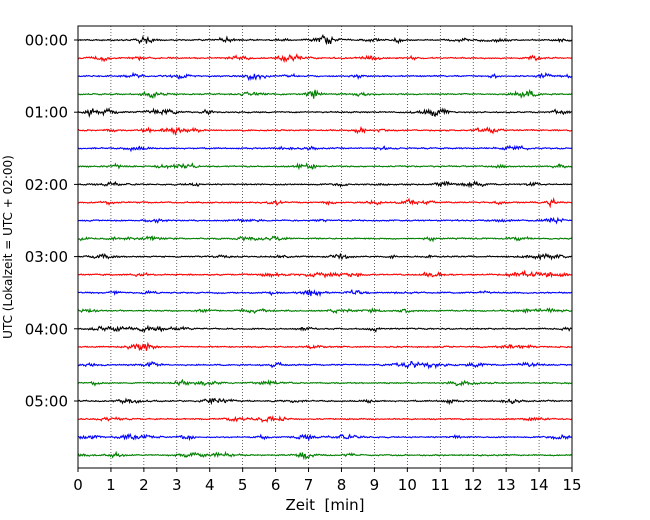 The height and width of the screenshot is (520, 650). Describe the element at coordinates (144, 485) in the screenshot. I see `x-tick-label: 2` at that location.